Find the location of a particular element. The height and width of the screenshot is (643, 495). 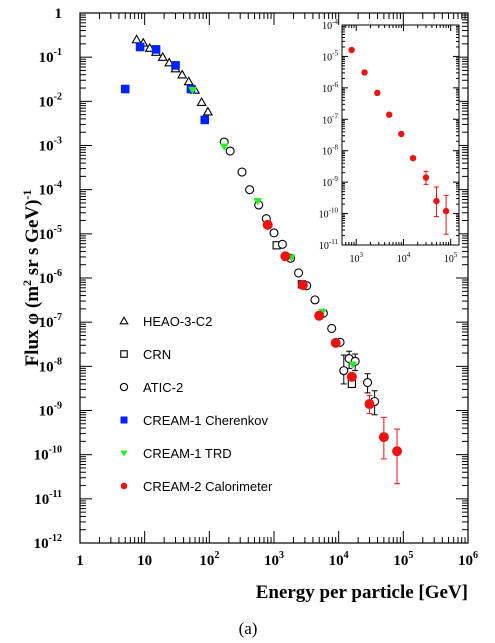

inset-x-tick-labels: 10³ 10⁴ 10⁵ is located at coordinates (403, 258).